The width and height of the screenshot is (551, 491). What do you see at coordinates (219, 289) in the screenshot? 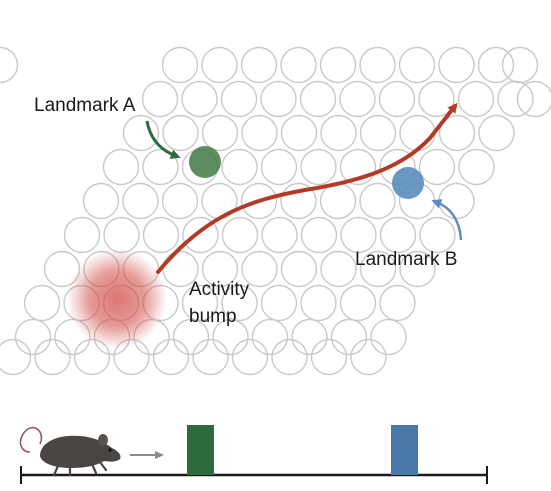
I see `activity-bump-label-line1: Activity` at bounding box center [219, 289].